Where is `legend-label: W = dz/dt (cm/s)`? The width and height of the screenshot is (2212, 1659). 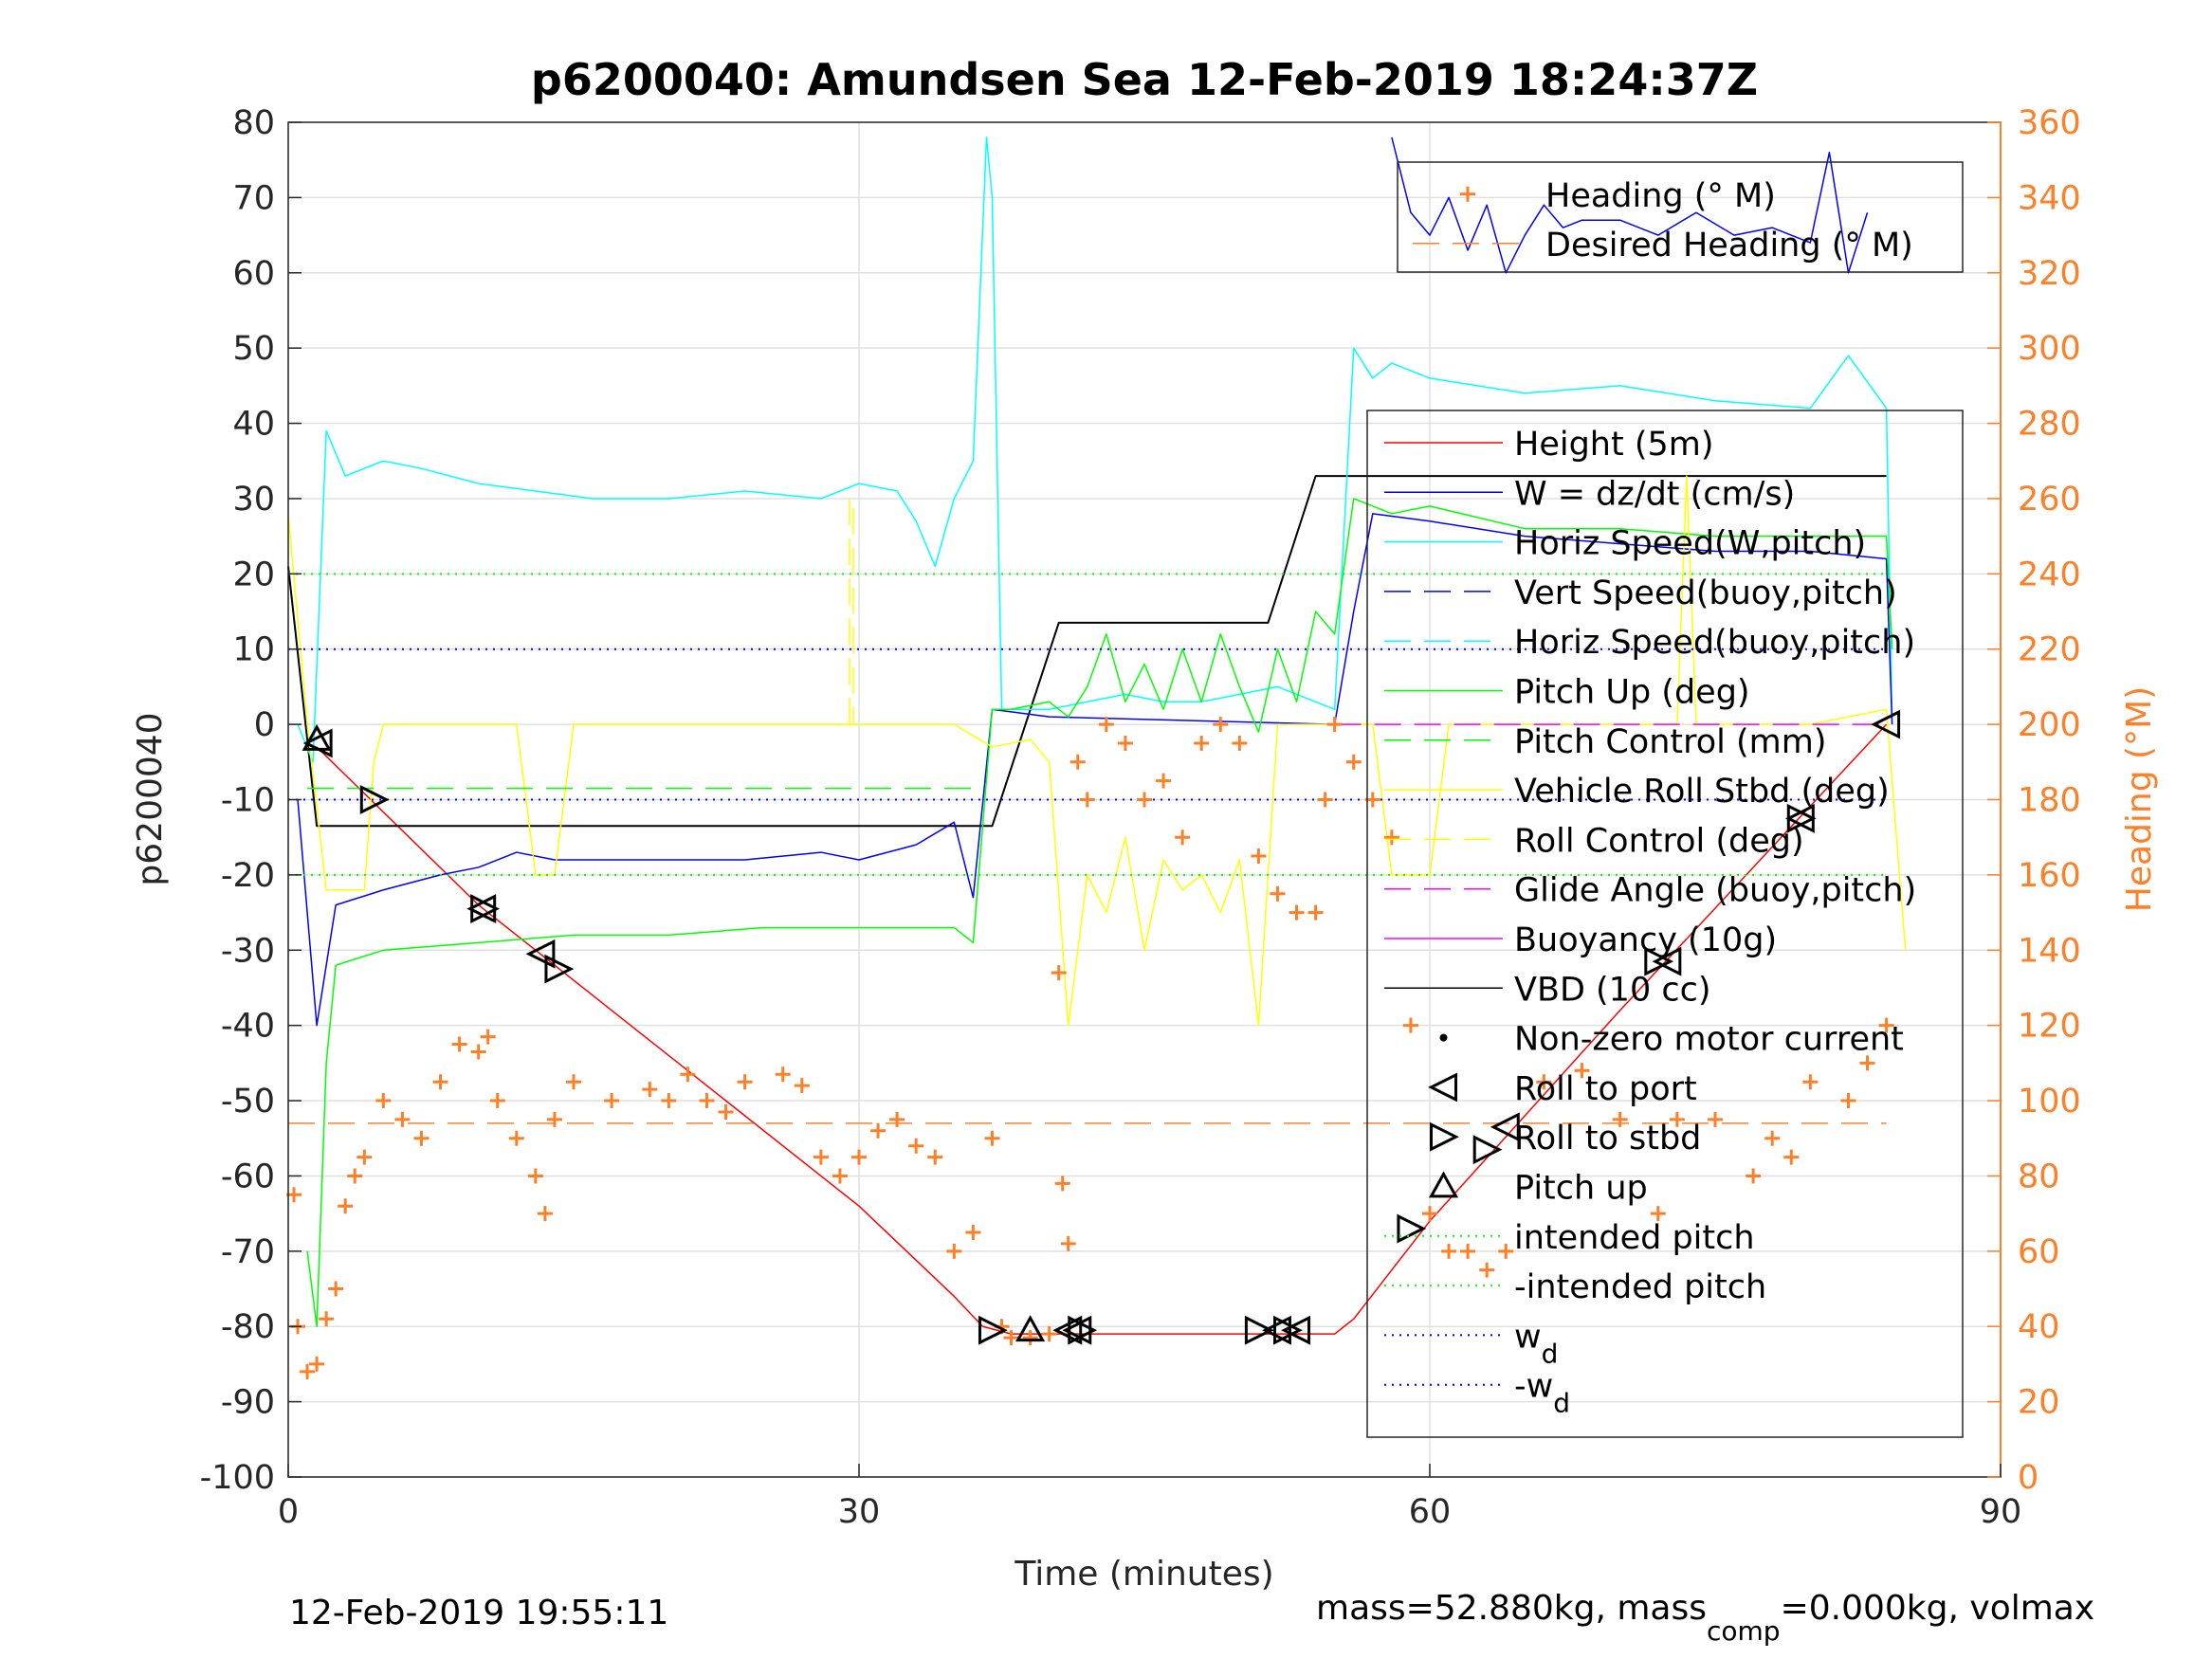
legend-label: W = dz/dt (cm/s) is located at coordinates (1654, 494).